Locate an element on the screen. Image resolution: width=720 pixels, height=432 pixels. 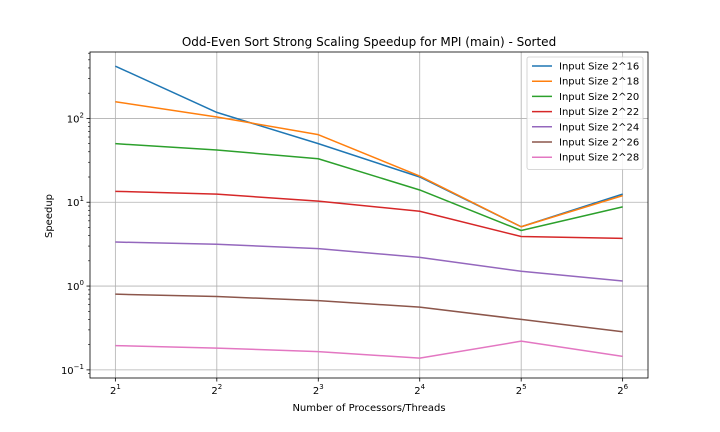
legend-label: Input Size 2^24 is located at coordinates (599, 127).